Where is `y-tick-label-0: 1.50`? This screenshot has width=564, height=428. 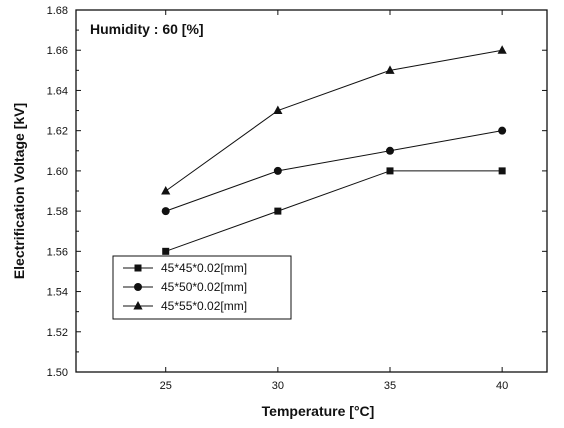
y-tick-label-0: 1.50 is located at coordinates (57, 373).